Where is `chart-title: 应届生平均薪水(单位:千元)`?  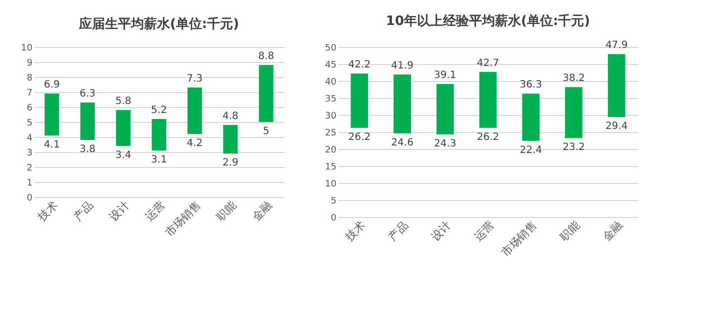 chart-title: 应届生平均薪水(单位:千元) is located at coordinates (159, 24).